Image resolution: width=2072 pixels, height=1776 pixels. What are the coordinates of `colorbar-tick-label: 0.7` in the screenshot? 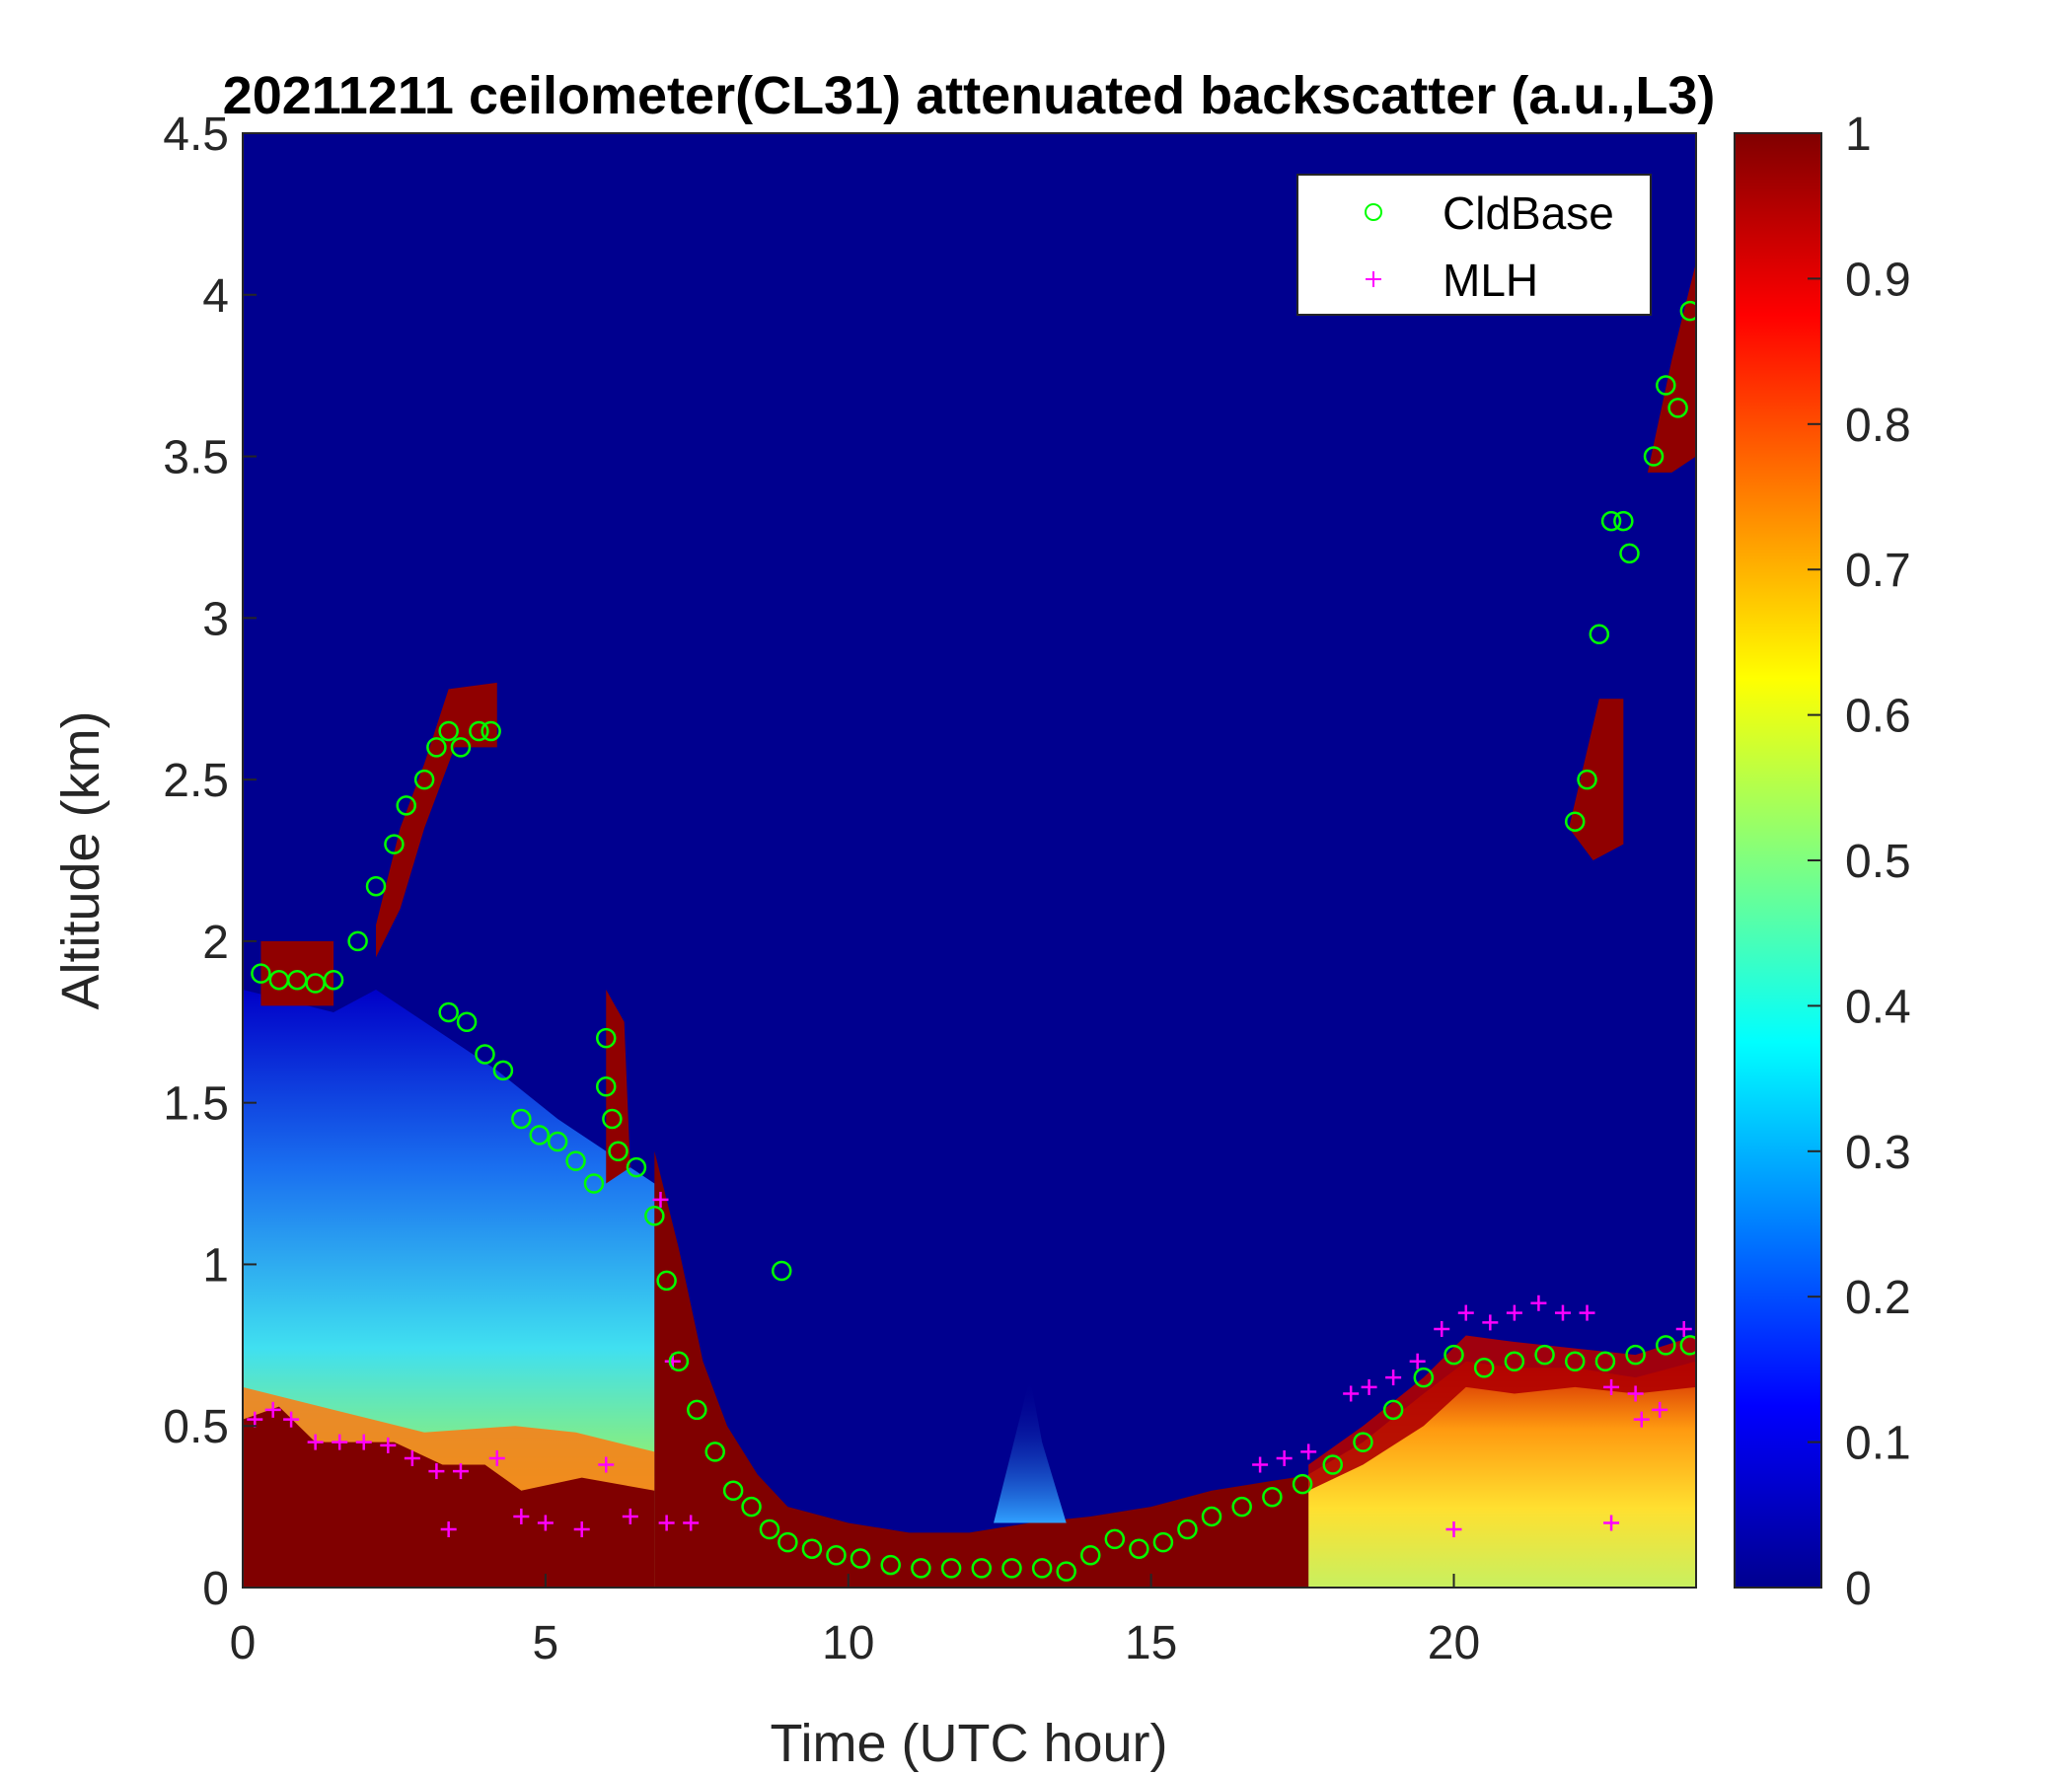 It's located at (1878, 571).